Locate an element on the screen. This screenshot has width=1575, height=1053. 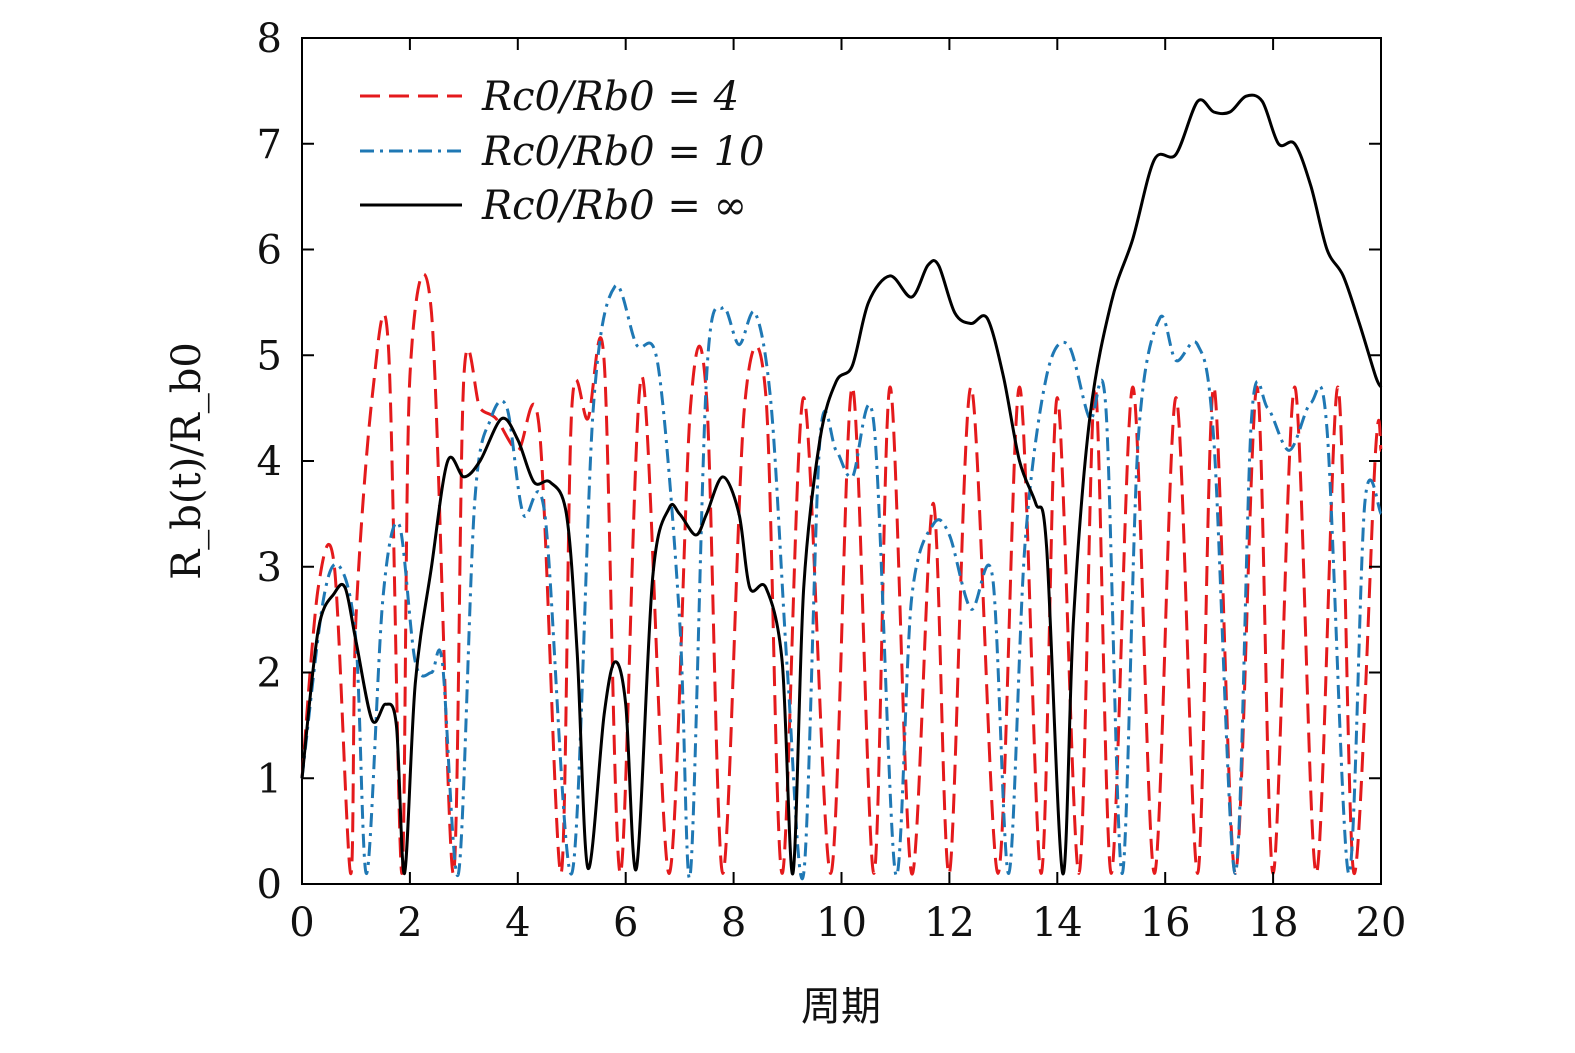
x-tick-label: 6 is located at coordinates (625, 923).